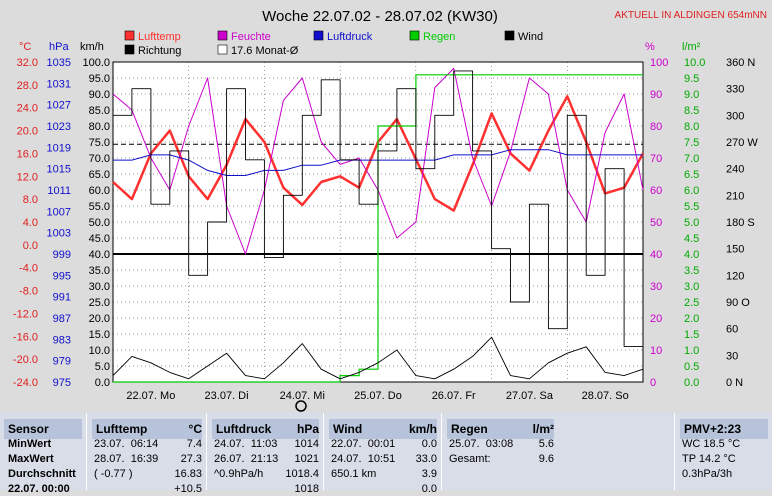 Image resolution: width=772 pixels, height=496 pixels. Describe the element at coordinates (650, 47) in the screenshot. I see `humidity-axis-unit: %` at that location.